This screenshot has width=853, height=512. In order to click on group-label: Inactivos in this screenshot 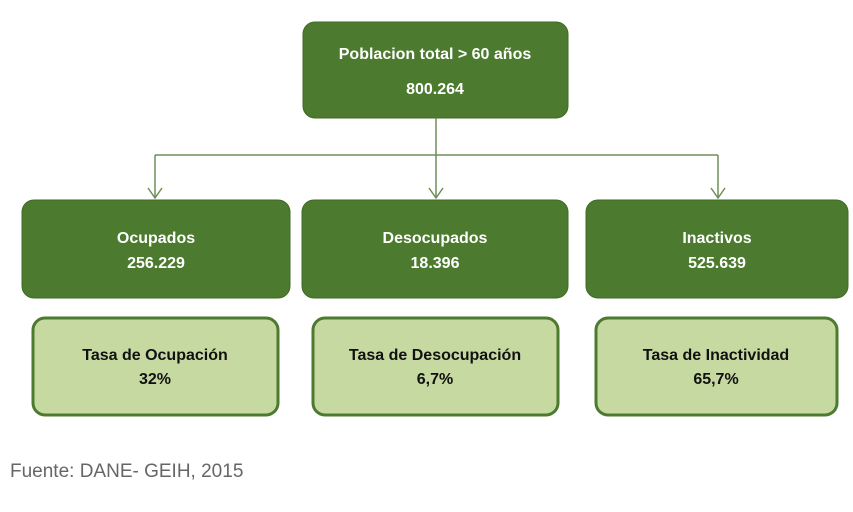, I will do `click(716, 238)`.